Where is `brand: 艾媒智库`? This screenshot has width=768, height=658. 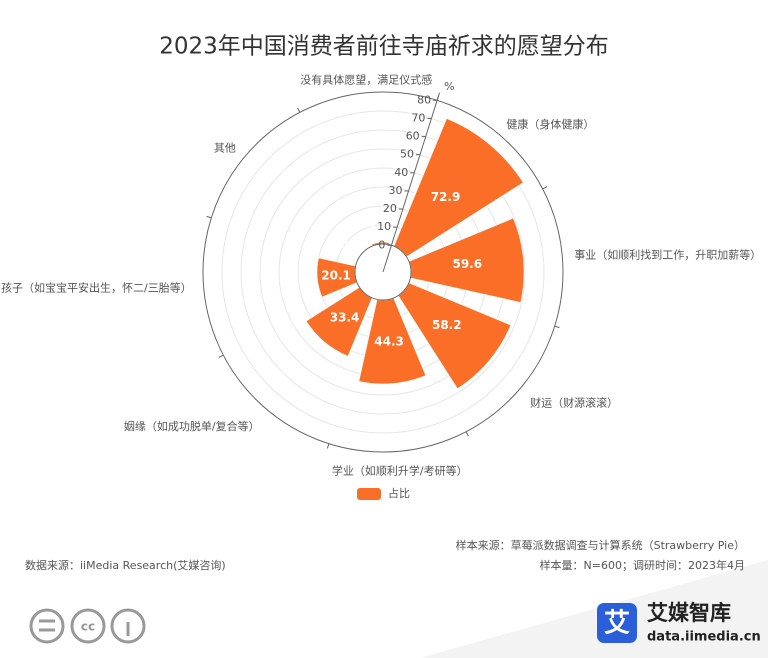 brand: 艾媒智库 is located at coordinates (689, 613).